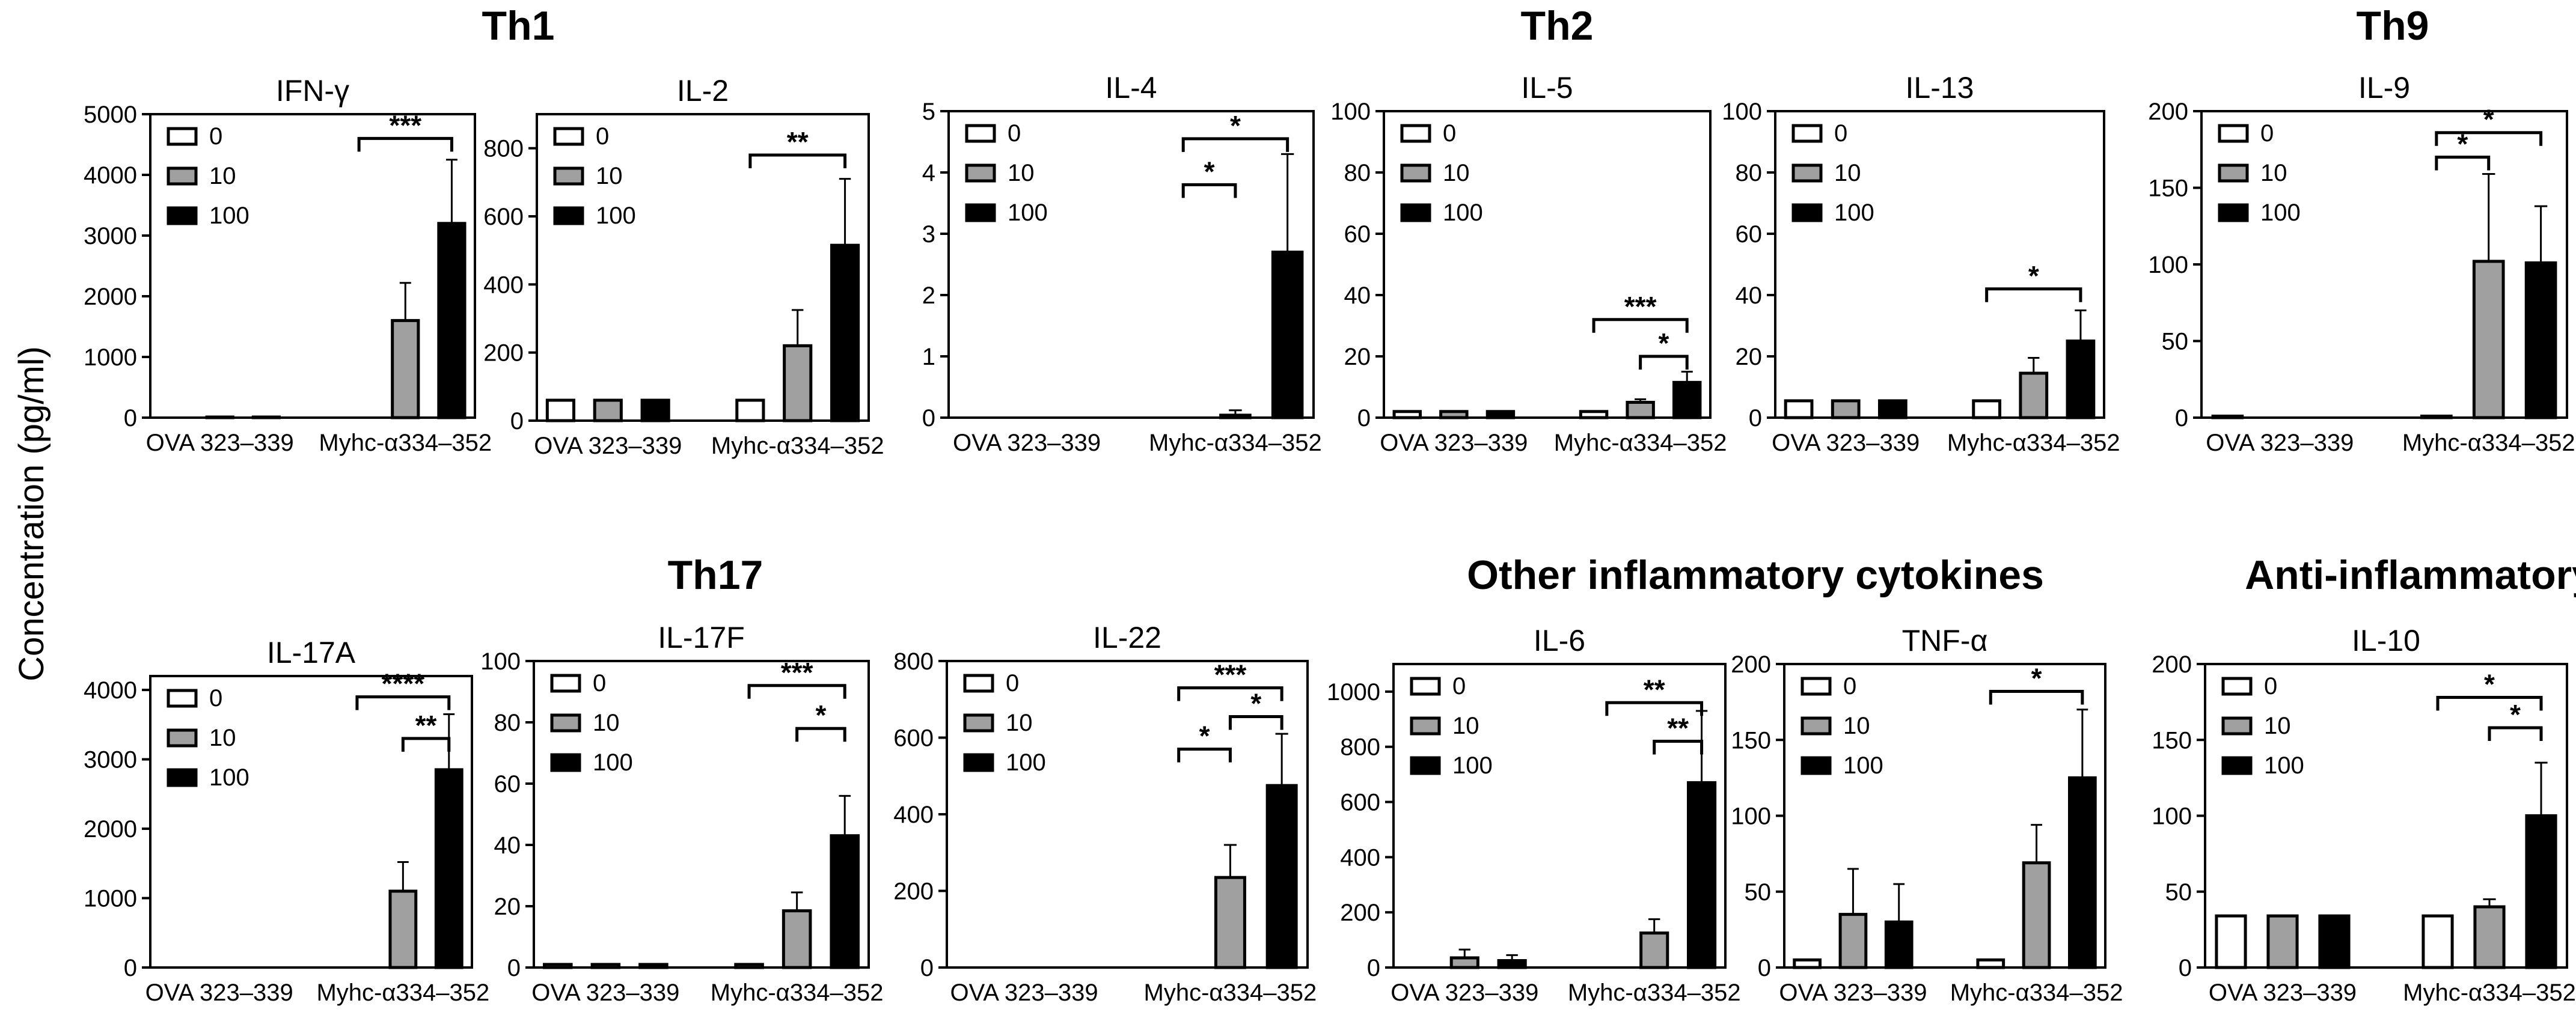 This screenshot has height=1027, width=2576. I want to click on category-label: OVA 323–339, so click(1454, 443).